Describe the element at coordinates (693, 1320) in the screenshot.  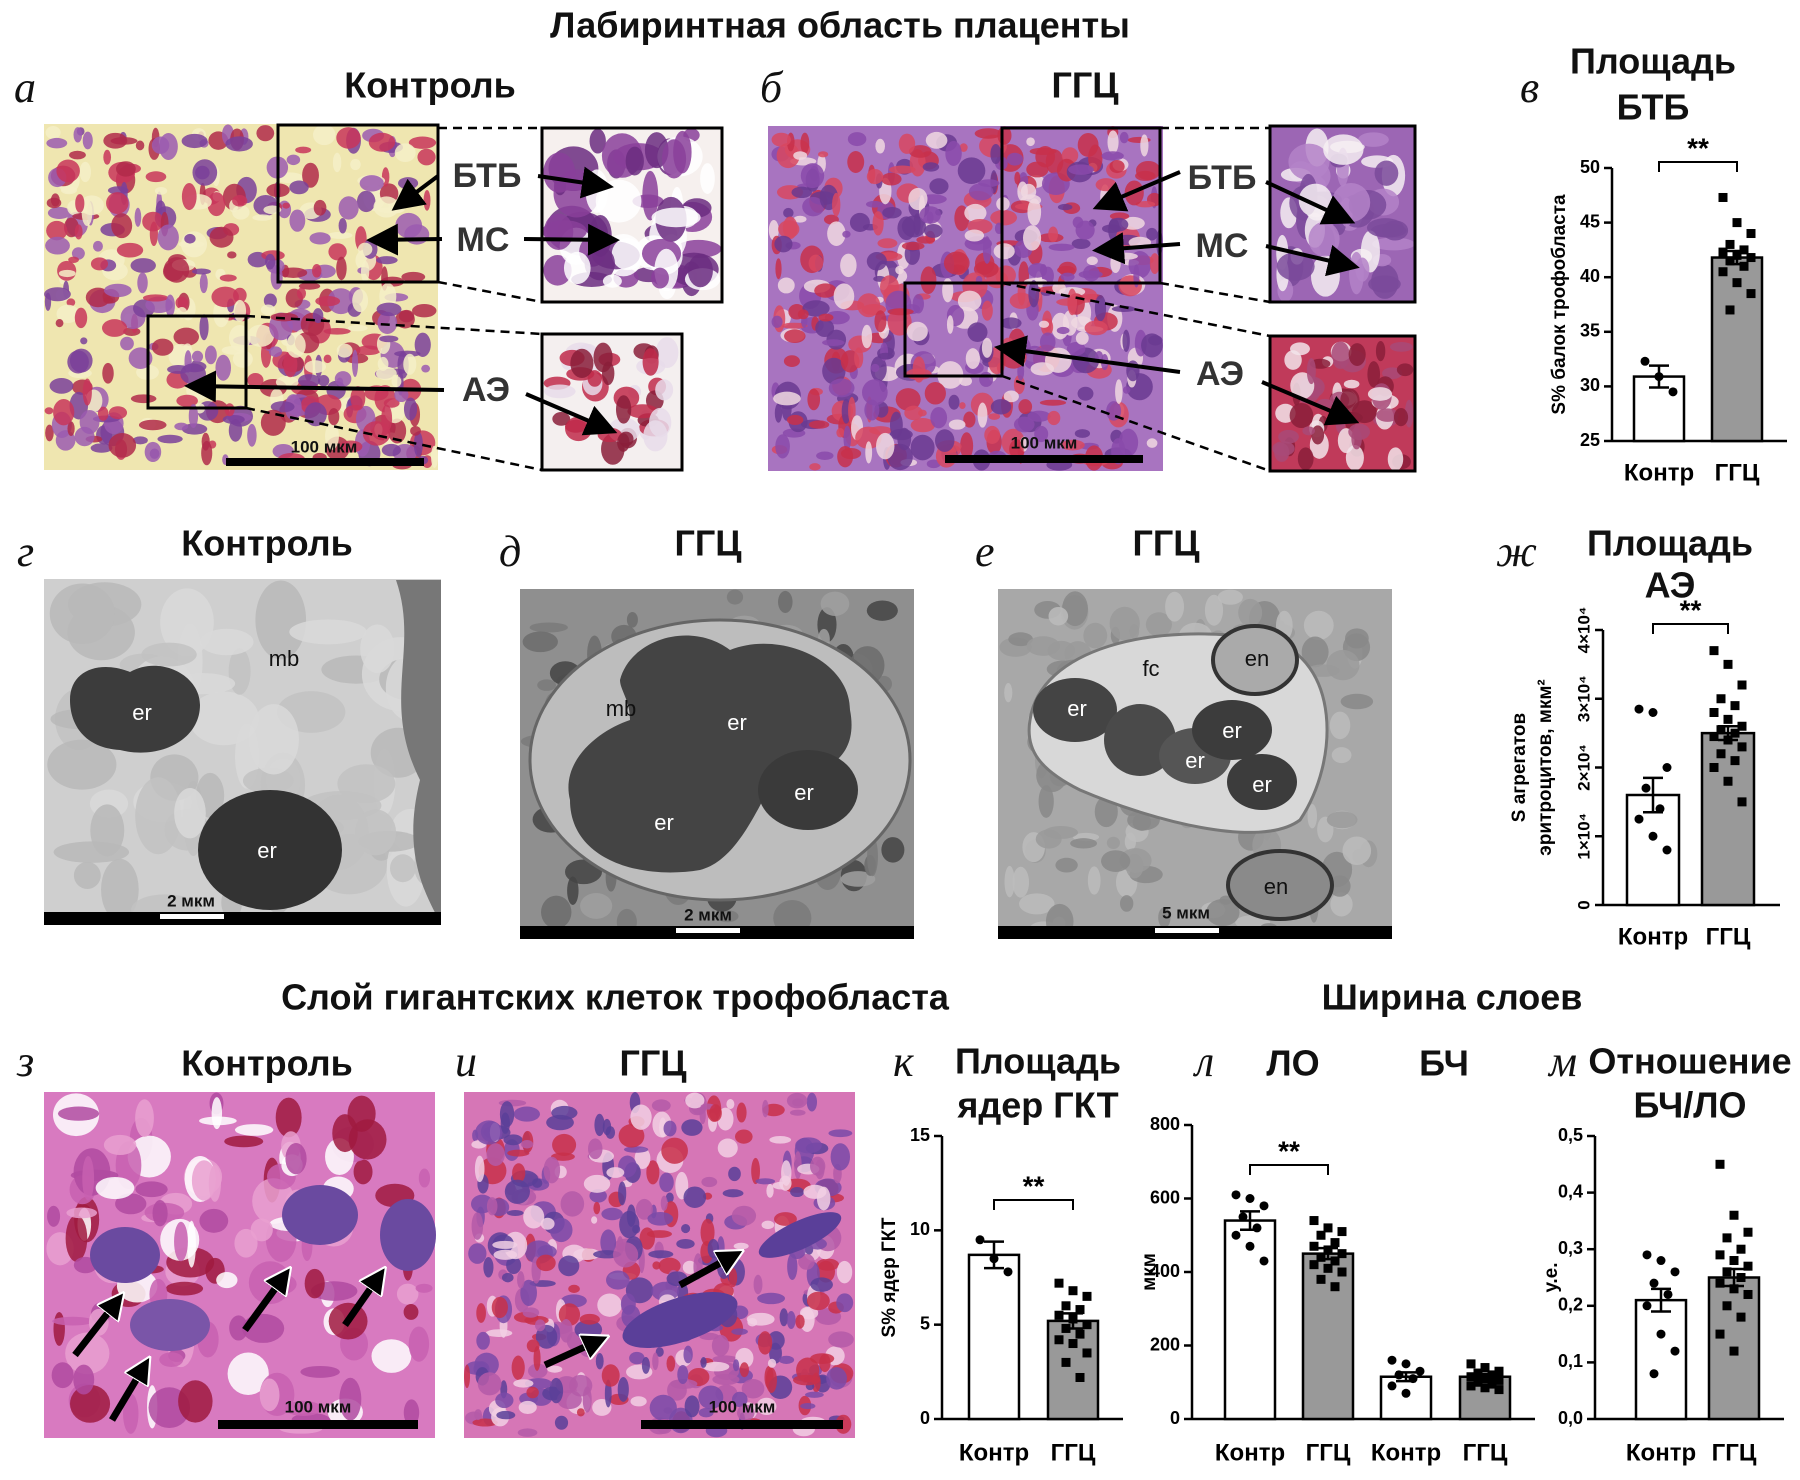
I see `panel-i-overlay` at that location.